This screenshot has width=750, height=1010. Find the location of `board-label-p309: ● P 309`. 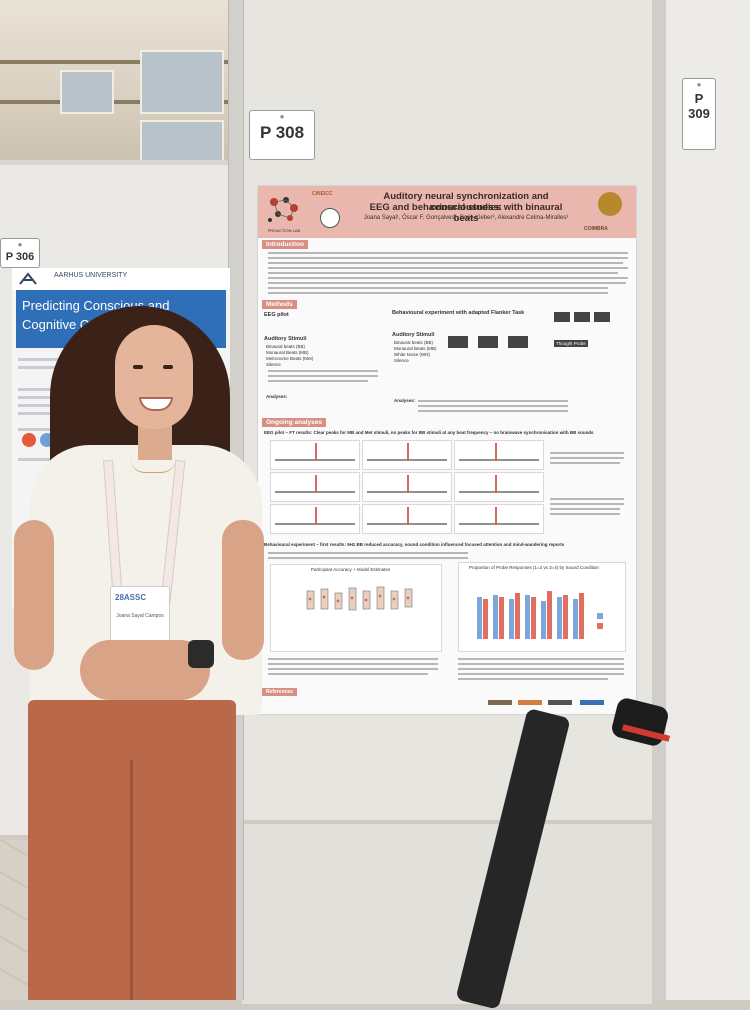

board-label-p309: ● P 309 is located at coordinates (699, 114).